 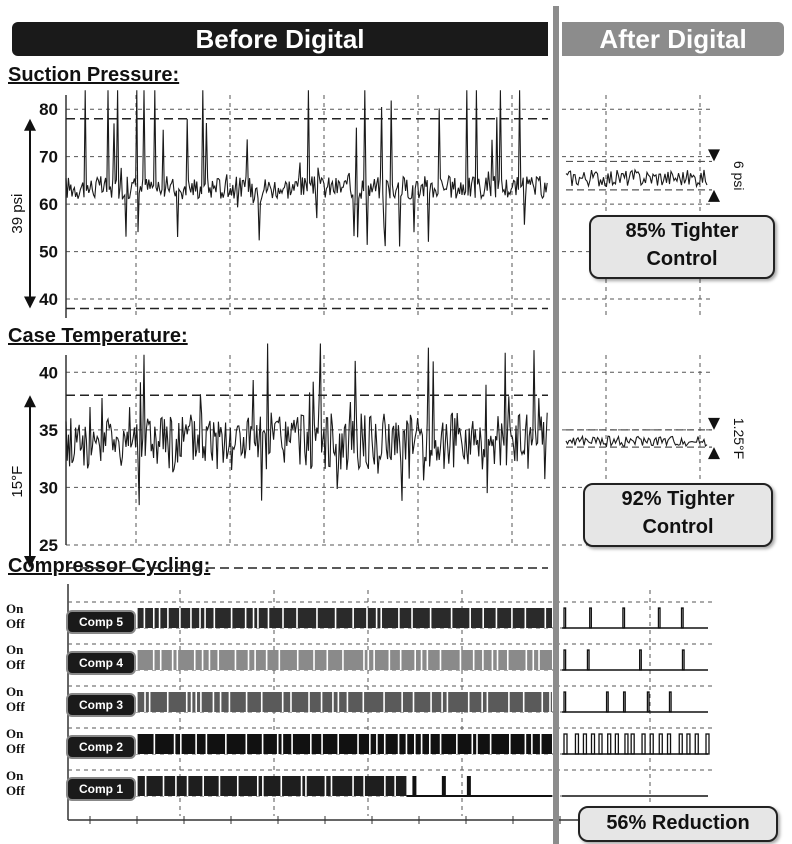 I want to click on suction-after-arrow-up, so click(x=714, y=195).